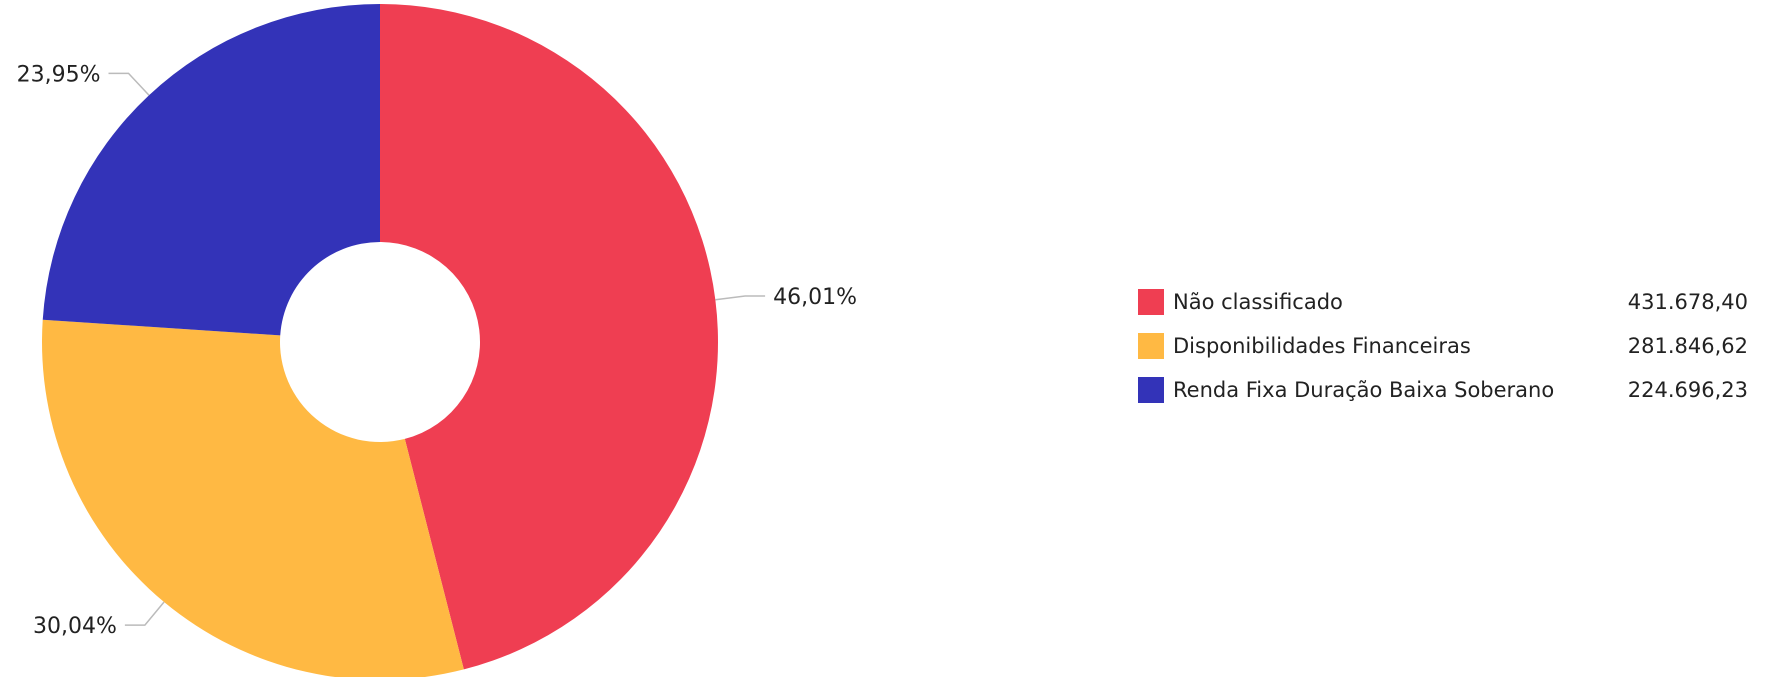 The width and height of the screenshot is (1768, 677). Describe the element at coordinates (253, 498) in the screenshot. I see `slice-disponibilidades-financeiras` at that location.